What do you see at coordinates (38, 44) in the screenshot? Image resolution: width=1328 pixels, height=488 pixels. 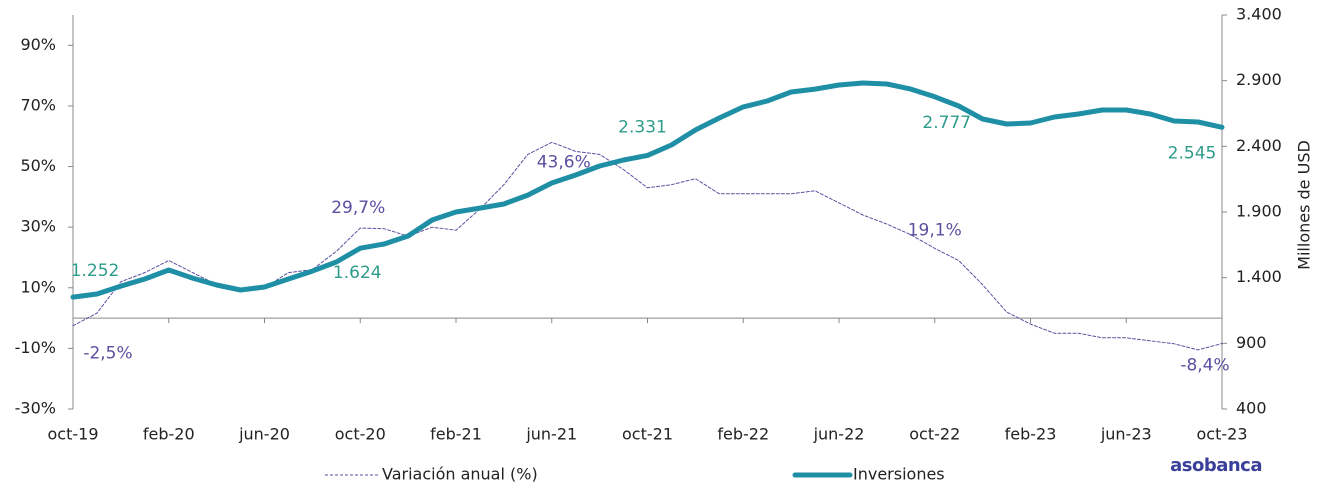 I see `y-tick-label: 90%` at bounding box center [38, 44].